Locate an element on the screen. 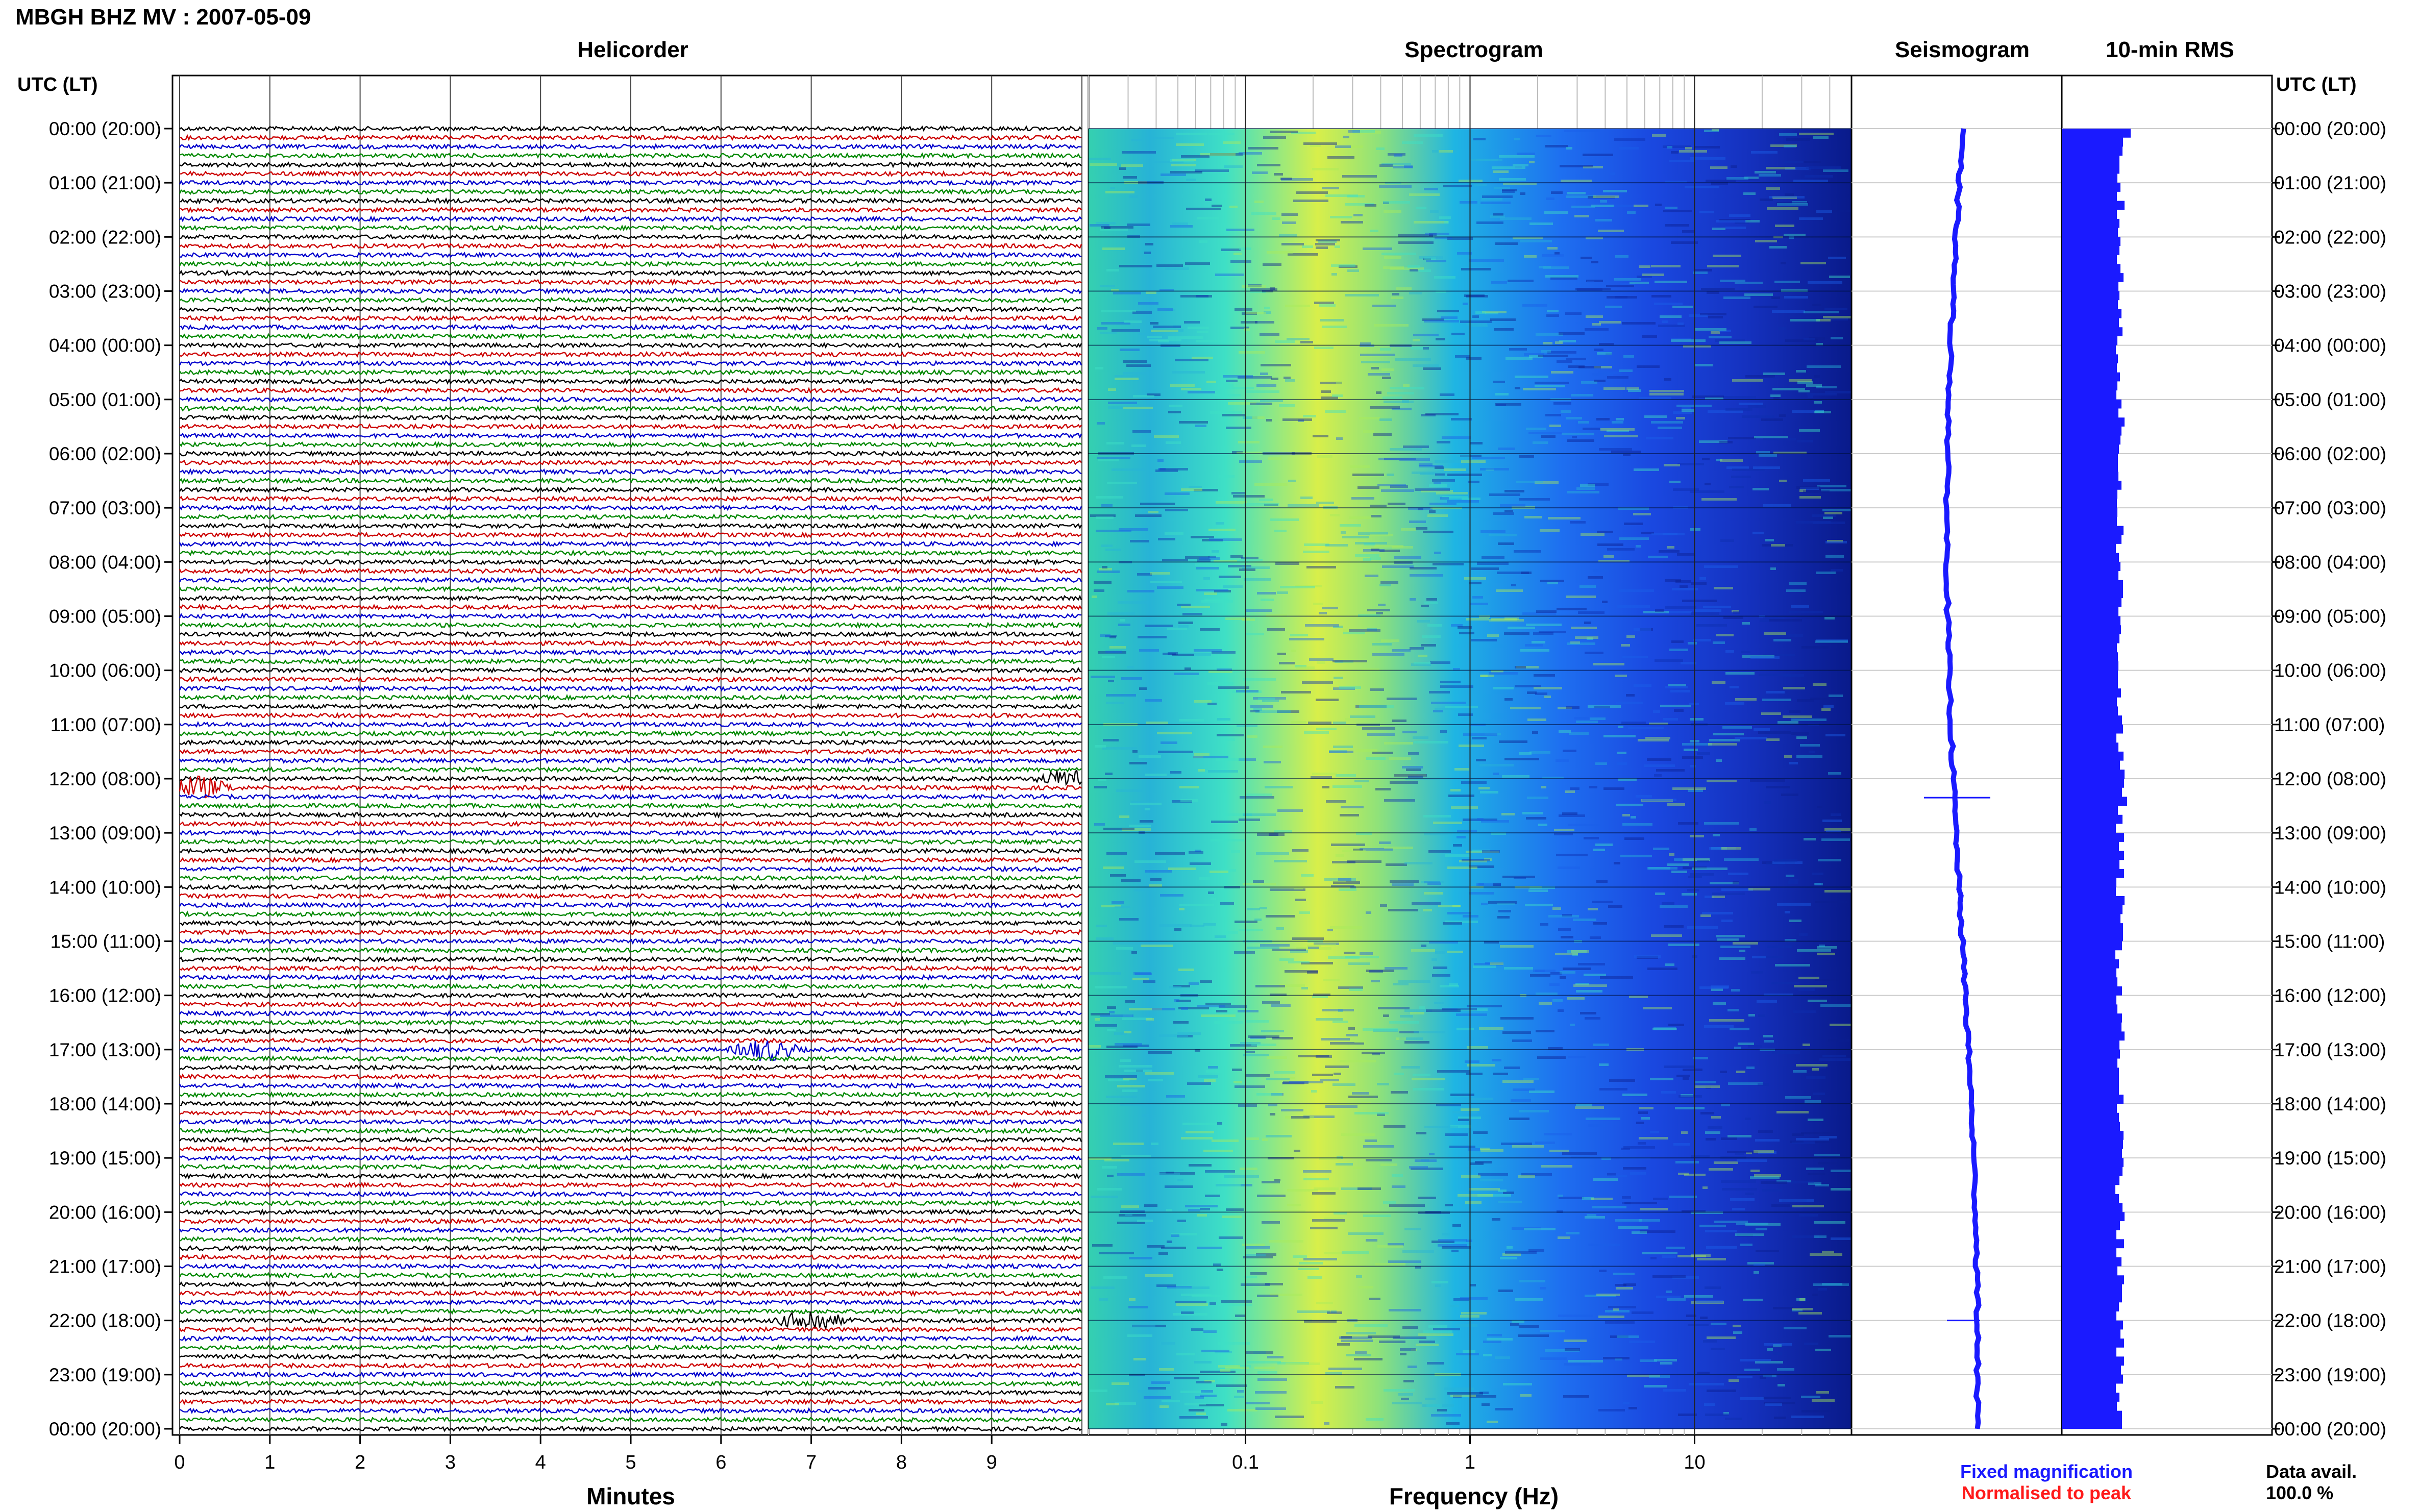 The height and width of the screenshot is (1512, 2419). utc-label-left: UTC (LT) is located at coordinates (57, 84).